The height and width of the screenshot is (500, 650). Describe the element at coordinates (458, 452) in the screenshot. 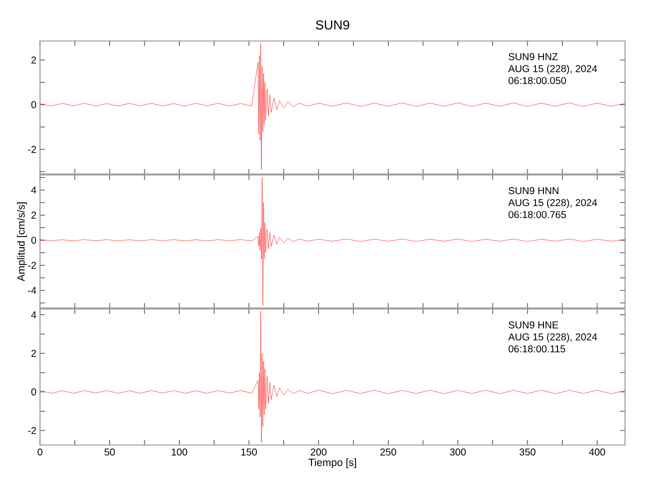

I see `x-tick-label: 300` at that location.